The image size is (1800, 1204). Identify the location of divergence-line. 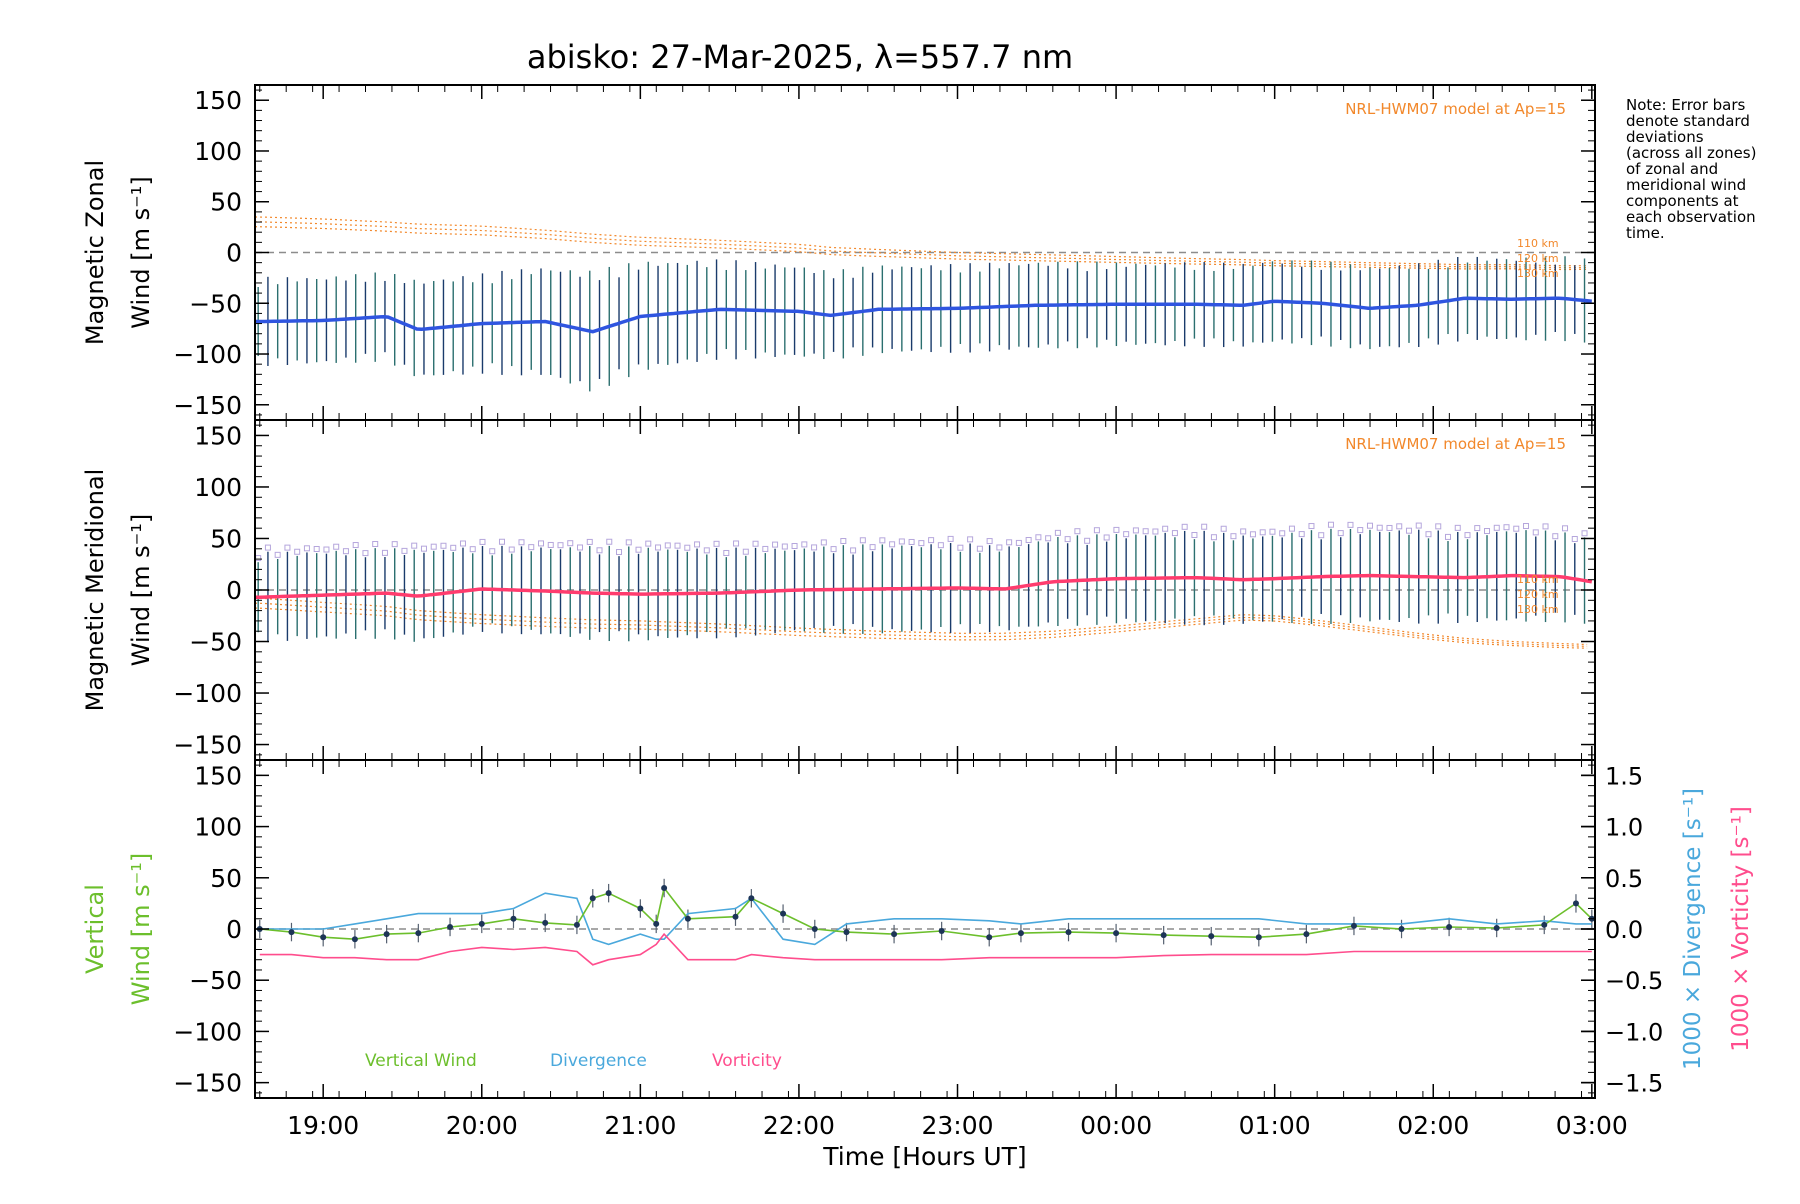
(925, 919).